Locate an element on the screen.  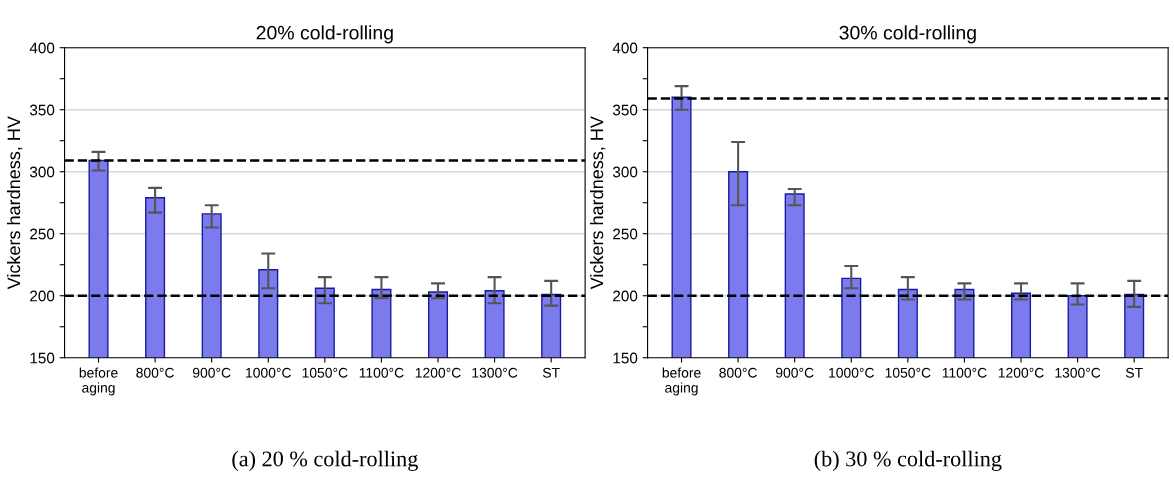
chart-title: 20% cold-rolling is located at coordinates (324, 34).